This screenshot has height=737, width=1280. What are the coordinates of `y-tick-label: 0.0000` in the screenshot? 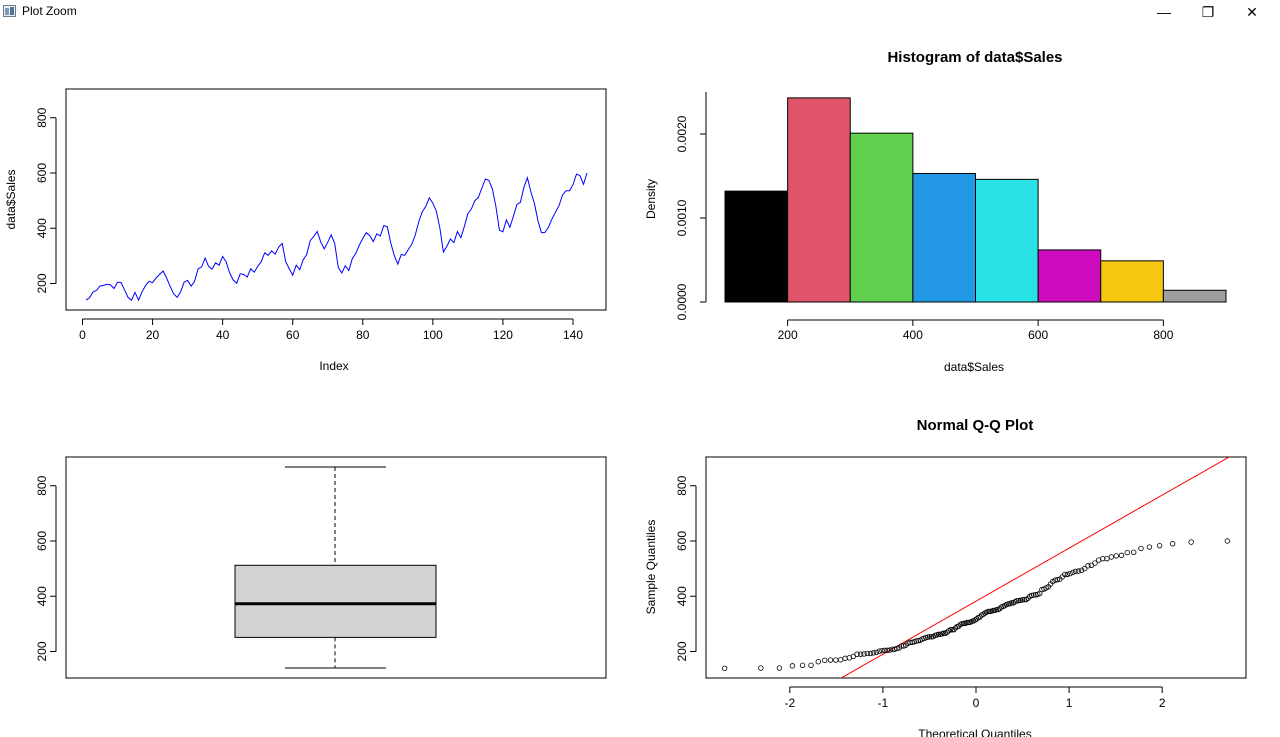 It's located at (682, 301).